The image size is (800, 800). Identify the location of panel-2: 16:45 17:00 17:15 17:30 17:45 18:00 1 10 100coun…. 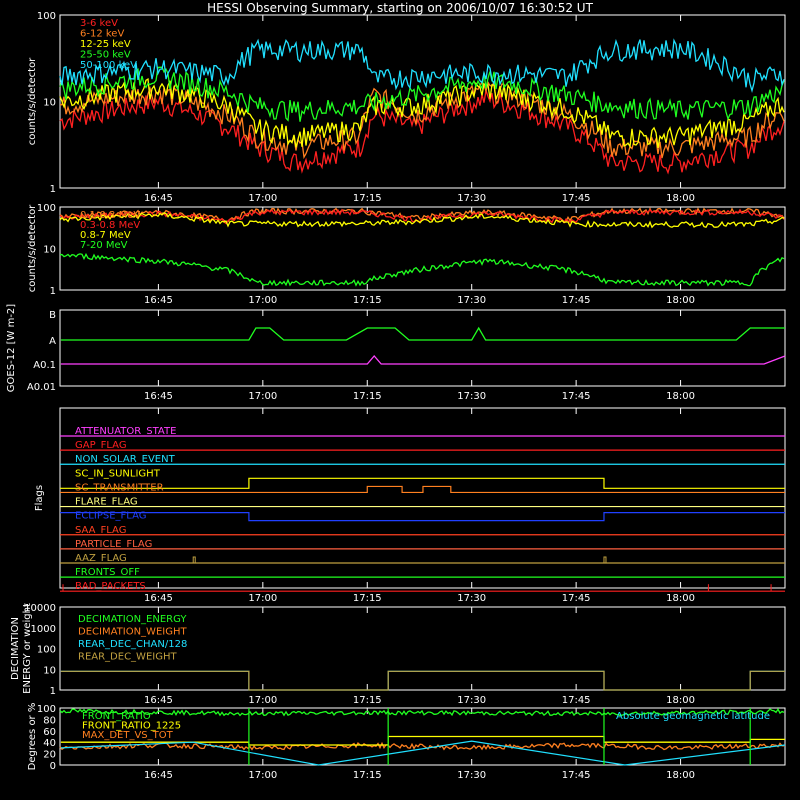
(406, 254).